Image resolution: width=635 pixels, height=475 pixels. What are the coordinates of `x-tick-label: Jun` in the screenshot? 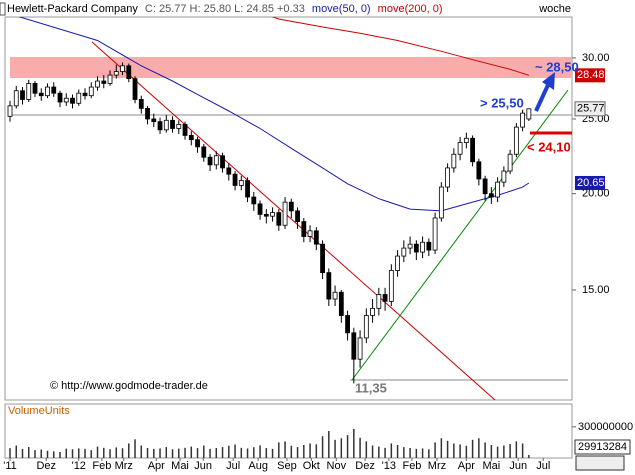 It's located at (203, 466).